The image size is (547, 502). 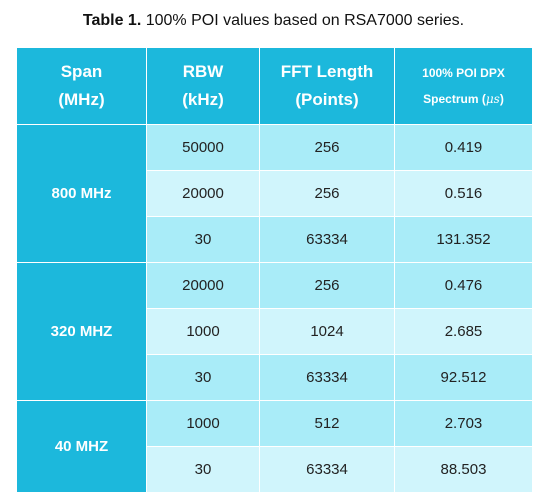 I want to click on poi-cell: 2.685, so click(x=463, y=331).